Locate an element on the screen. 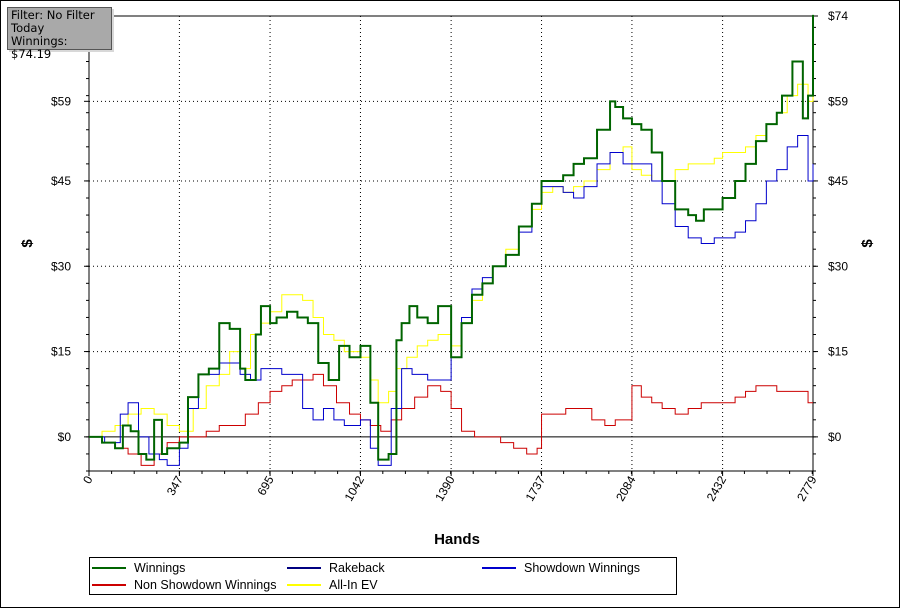 This screenshot has width=902, height=610. y-tick-label-right: $45 is located at coordinates (838, 181).